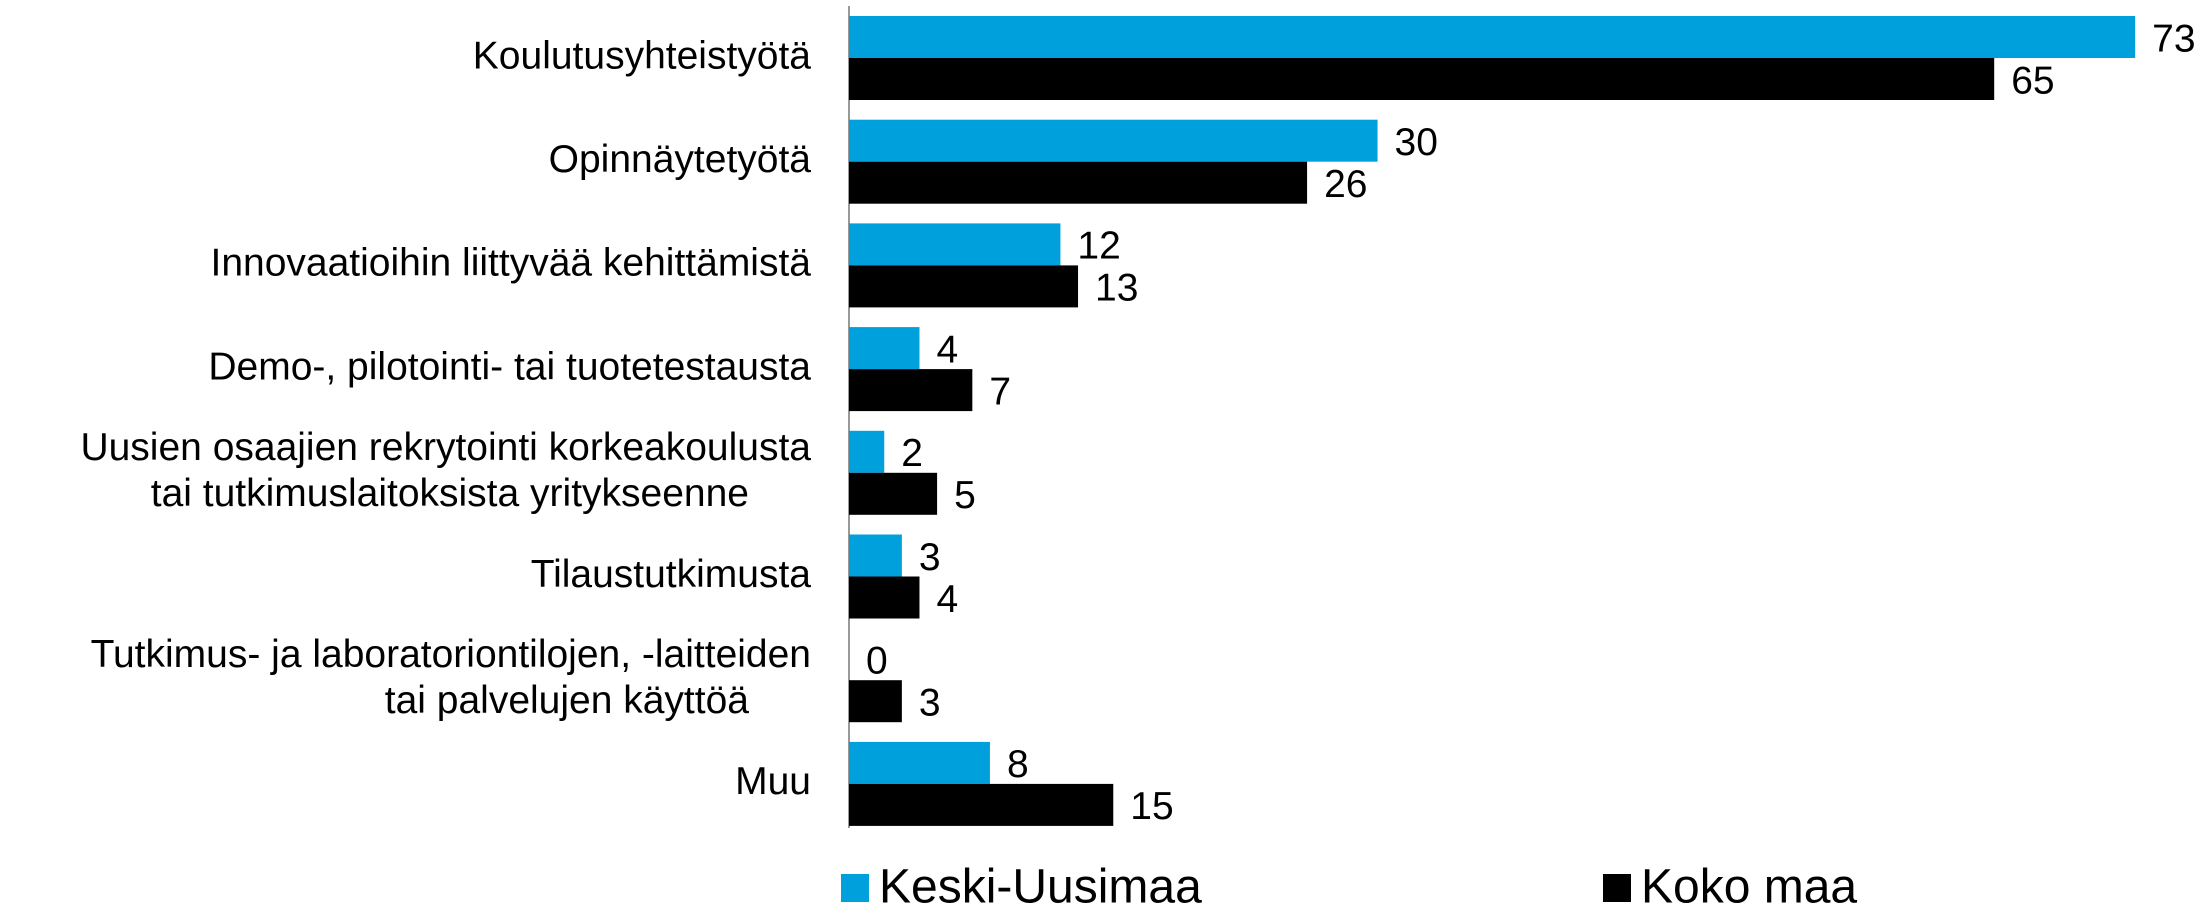  I want to click on value-label: 0, so click(877, 660).